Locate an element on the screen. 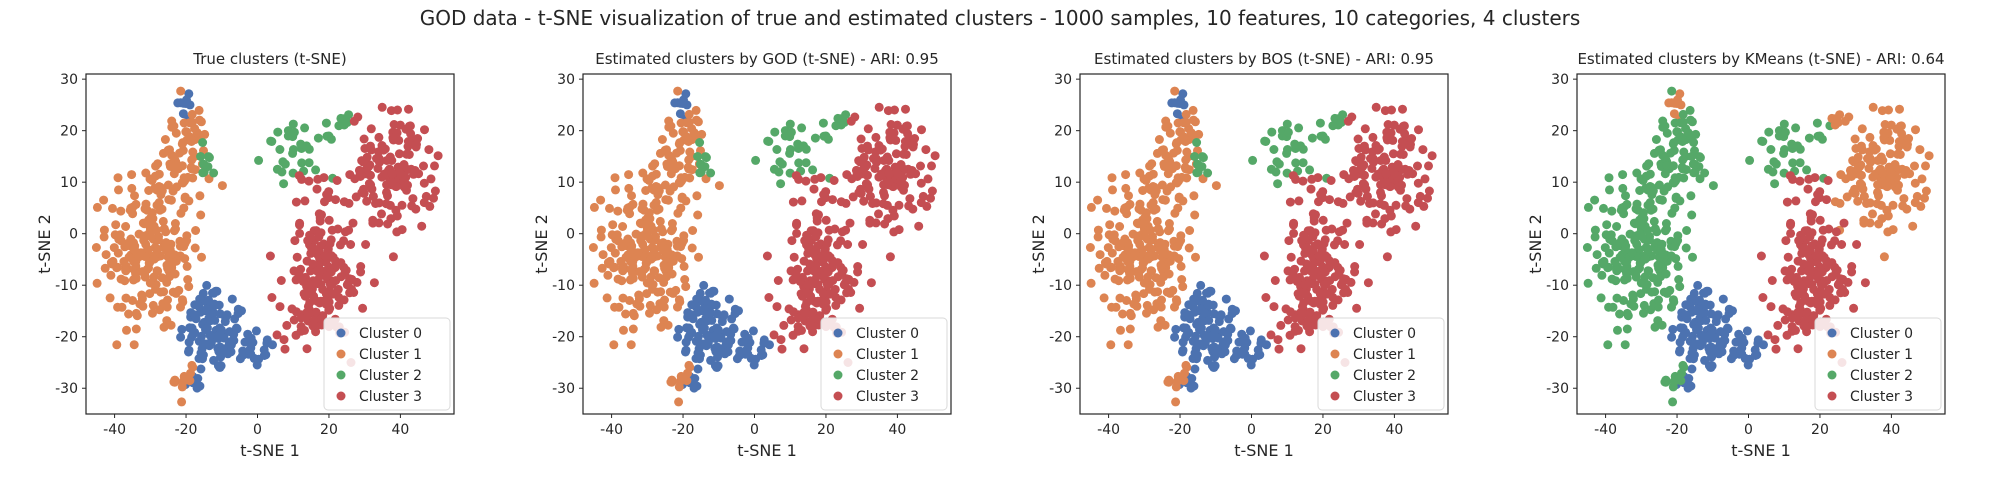  x-axis-label: t-SNE 1 is located at coordinates (767, 450).